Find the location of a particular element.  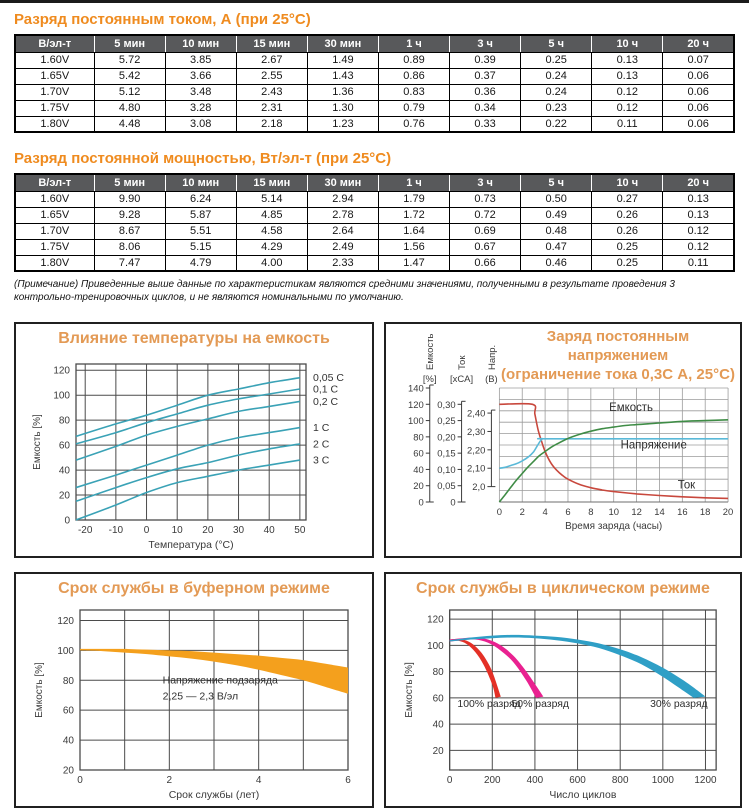

table-cell: 0.33 is located at coordinates (485, 124).